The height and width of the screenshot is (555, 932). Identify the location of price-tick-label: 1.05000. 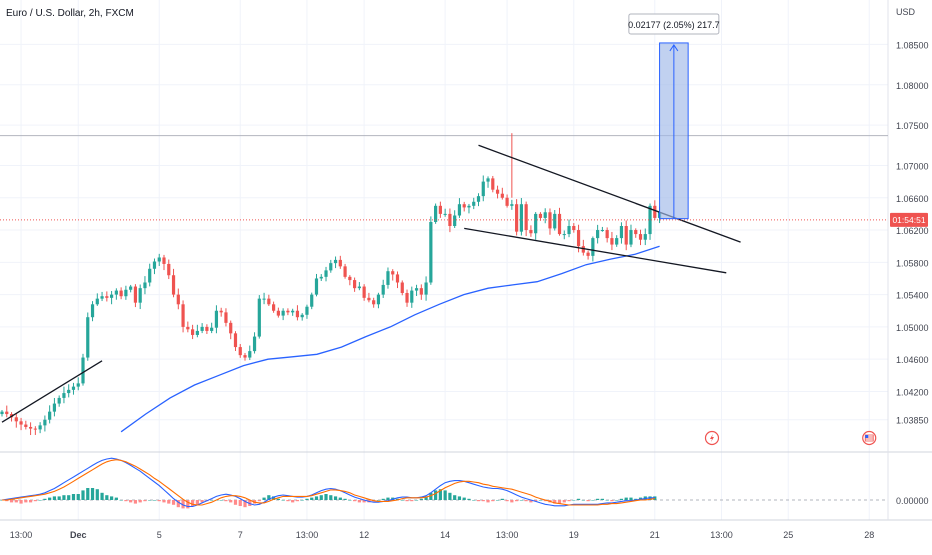
(912, 328).